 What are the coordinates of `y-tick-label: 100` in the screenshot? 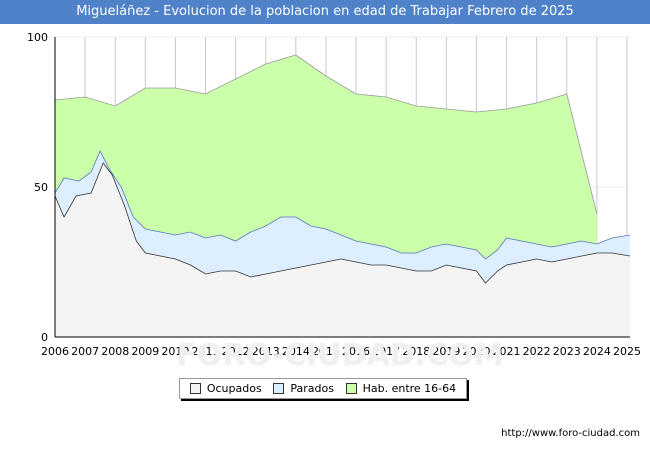 It's located at (37, 37).